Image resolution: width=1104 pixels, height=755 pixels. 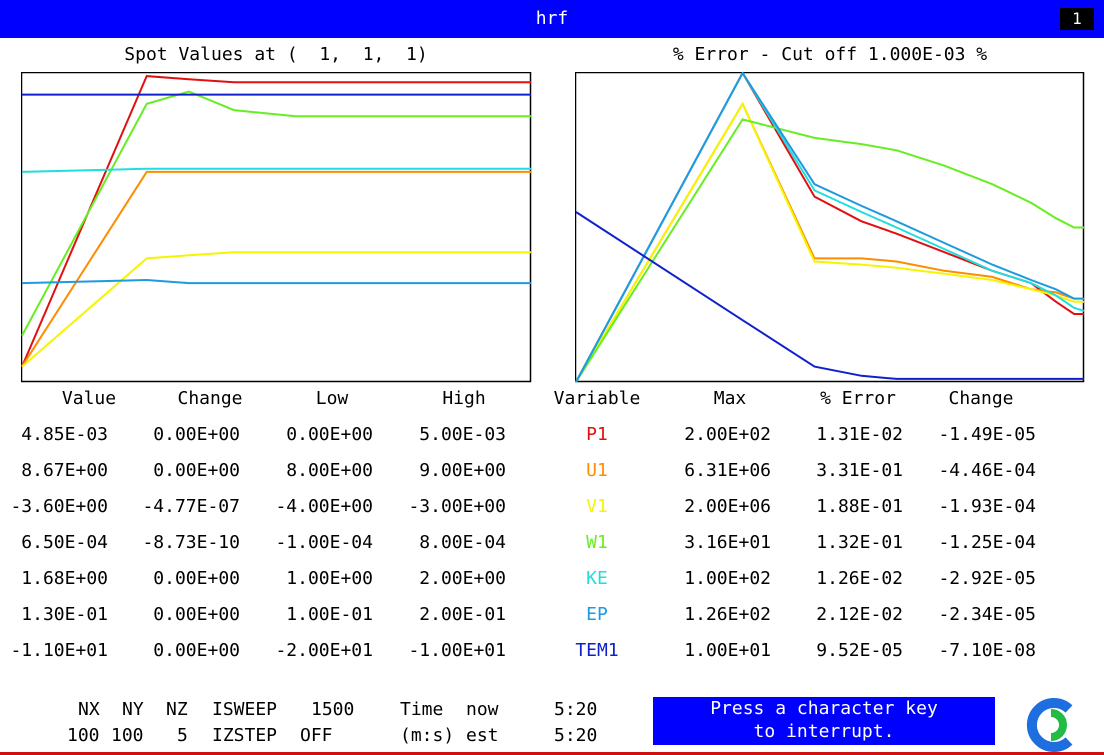 What do you see at coordinates (727, 506) in the screenshot?
I see `table-cell-max: 2.00E+06` at bounding box center [727, 506].